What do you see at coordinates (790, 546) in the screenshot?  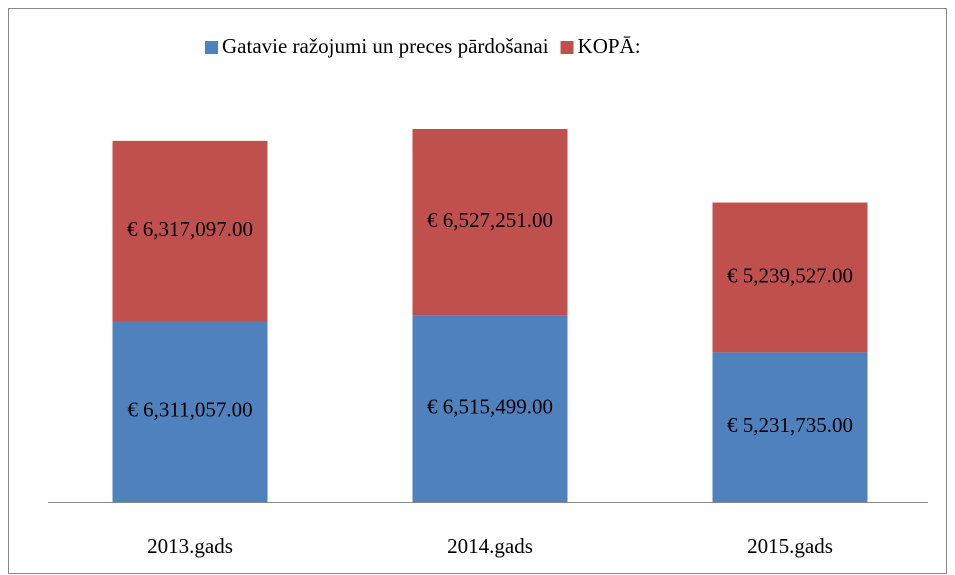 I see `x-tick-label: 2015.gads` at bounding box center [790, 546].